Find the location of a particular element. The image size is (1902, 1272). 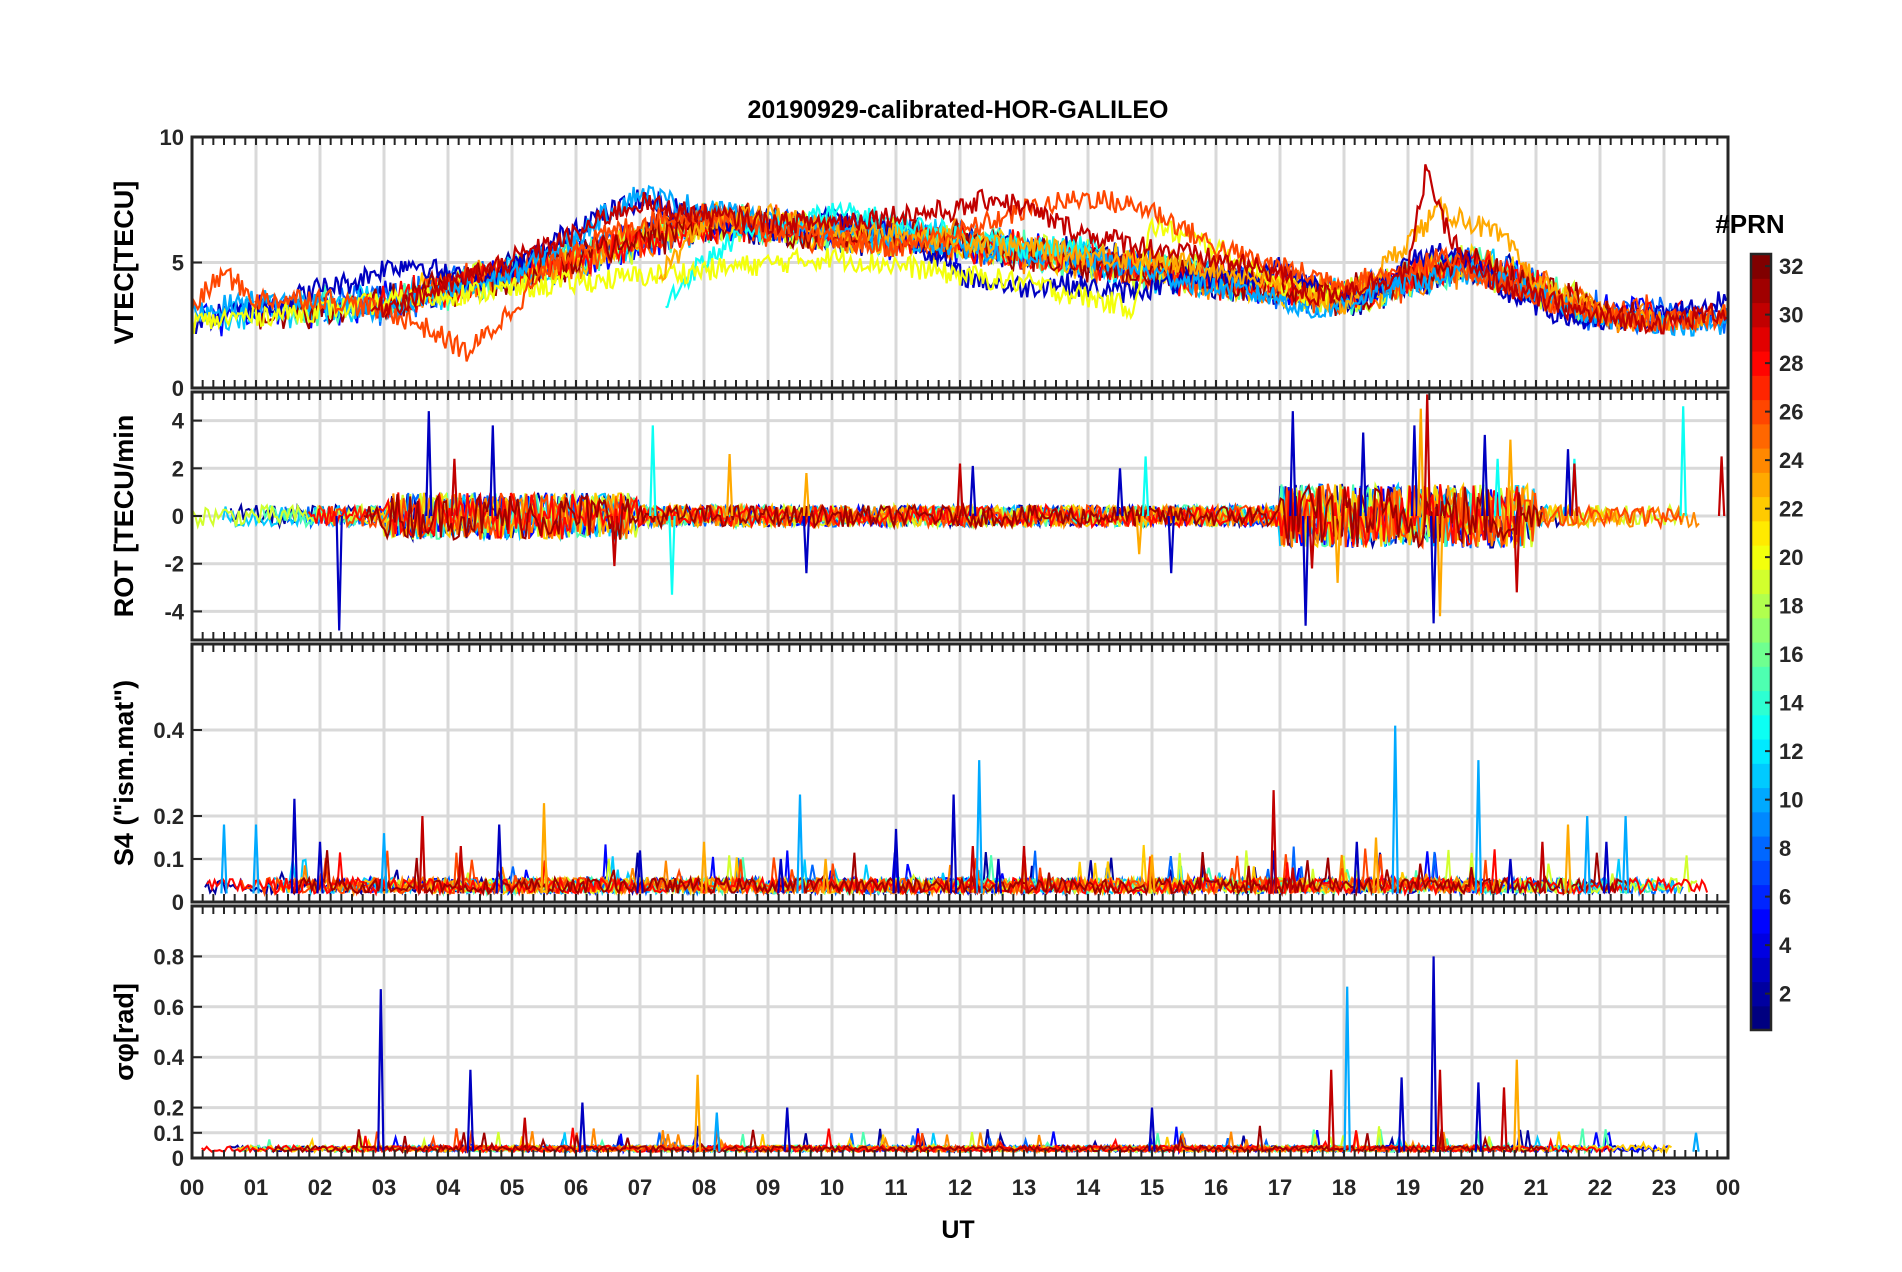

colorbar-tick-label: 2 is located at coordinates (1785, 994).